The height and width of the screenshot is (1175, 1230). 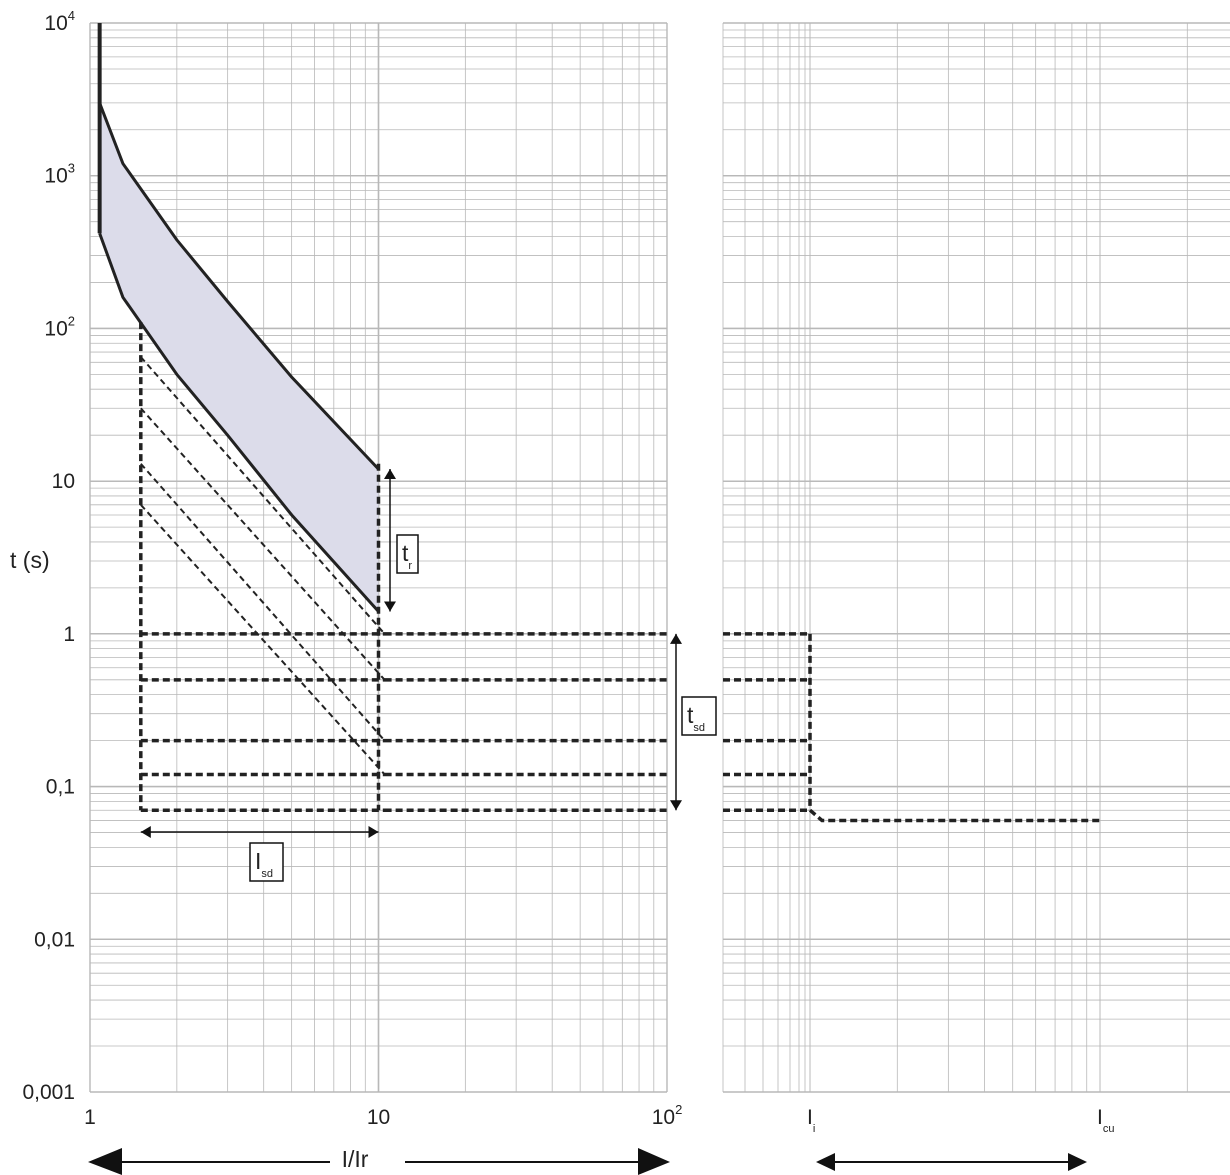 I want to click on x-axis-title: I/Ir, so click(x=355, y=1159).